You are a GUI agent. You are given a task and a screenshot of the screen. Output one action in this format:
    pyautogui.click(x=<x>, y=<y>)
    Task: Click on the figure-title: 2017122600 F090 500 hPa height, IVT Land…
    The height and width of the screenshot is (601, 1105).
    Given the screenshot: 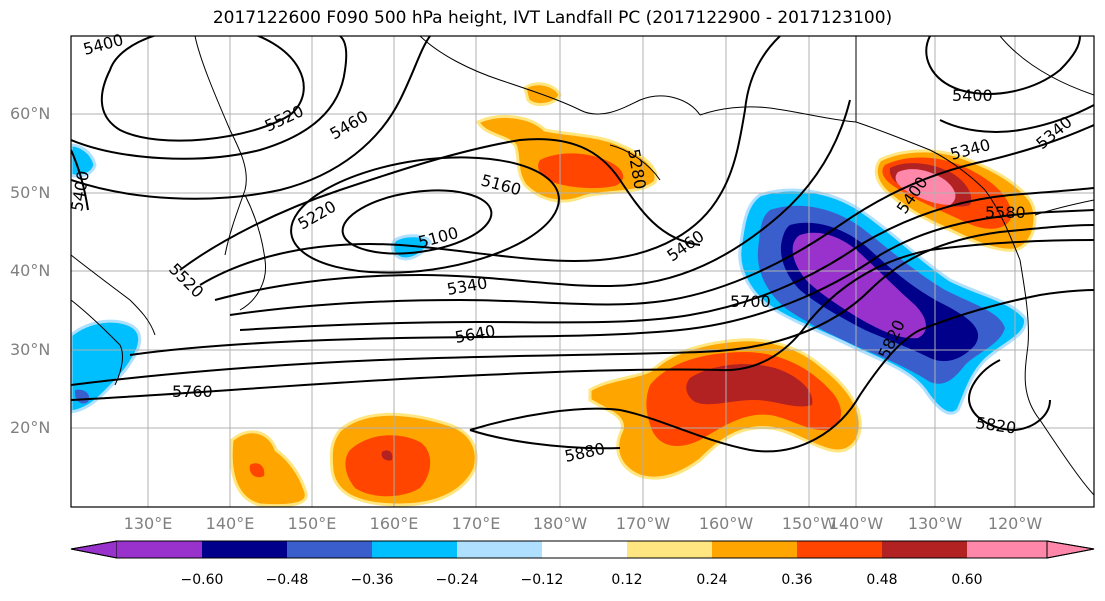 What is the action you would take?
    pyautogui.click(x=552, y=18)
    